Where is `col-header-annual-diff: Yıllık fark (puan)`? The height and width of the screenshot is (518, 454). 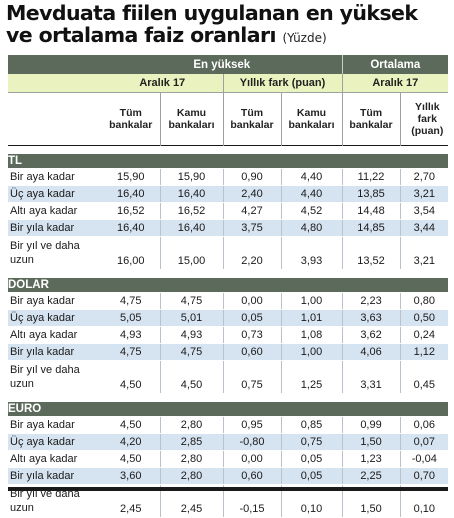
col-header-annual-diff: Yıllık fark (puan) is located at coordinates (424, 119).